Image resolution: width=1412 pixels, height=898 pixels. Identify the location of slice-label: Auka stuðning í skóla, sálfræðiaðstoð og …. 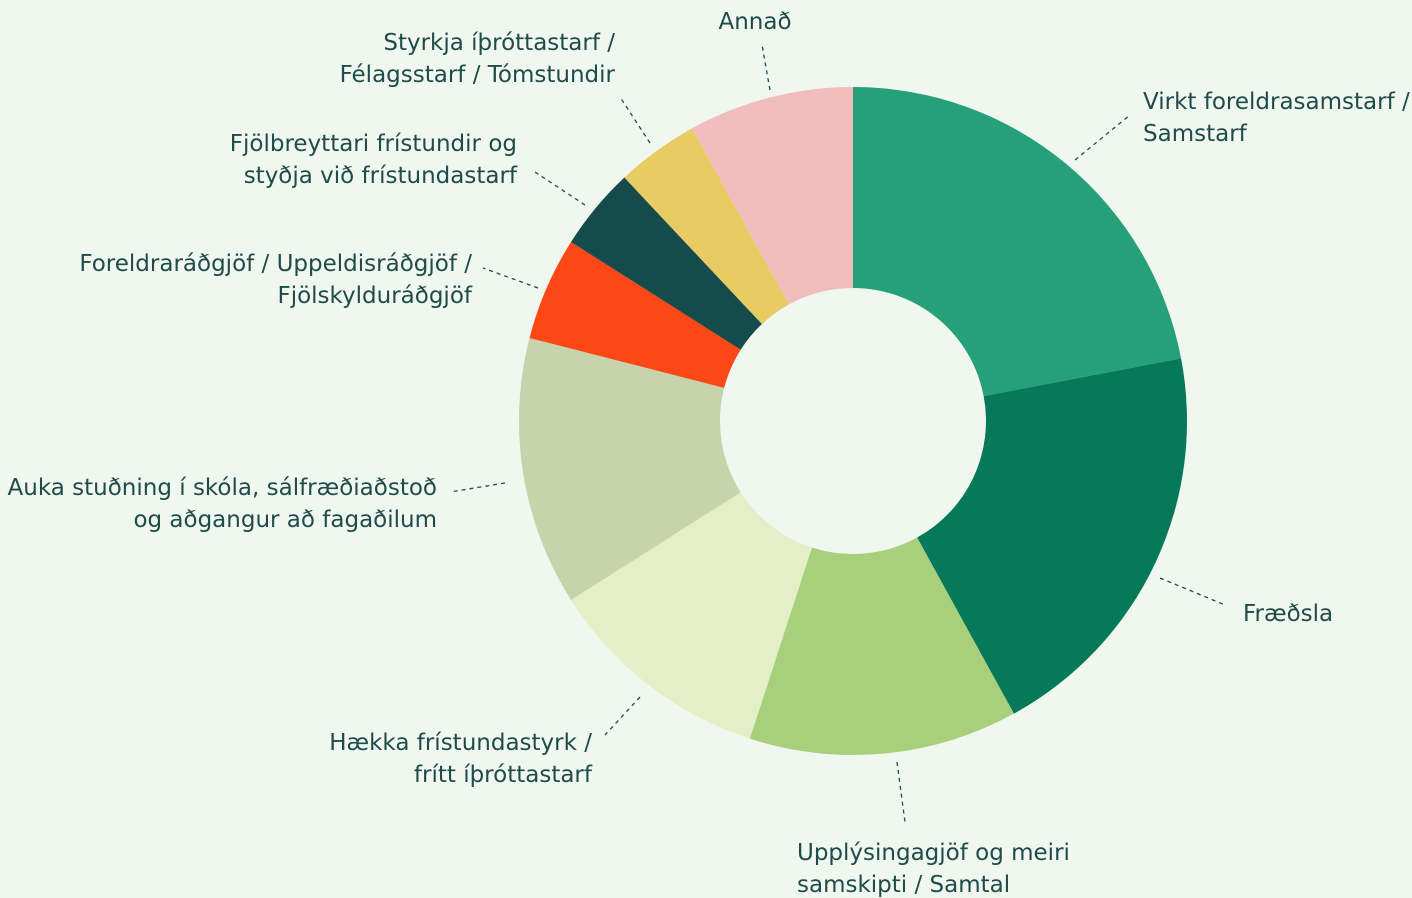
(222, 504).